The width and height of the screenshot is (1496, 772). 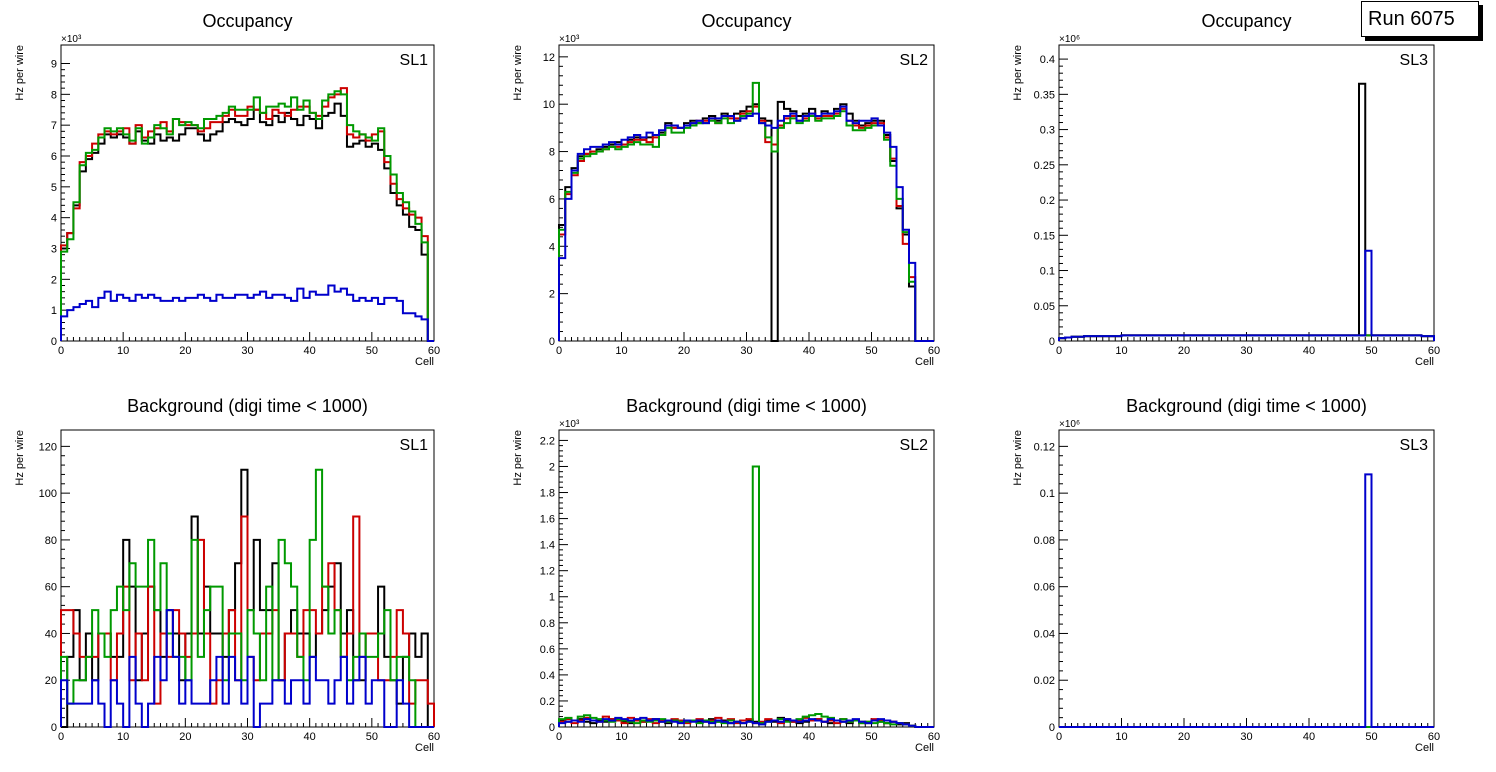 What do you see at coordinates (1246, 578) in the screenshot?
I see `plot-frame` at bounding box center [1246, 578].